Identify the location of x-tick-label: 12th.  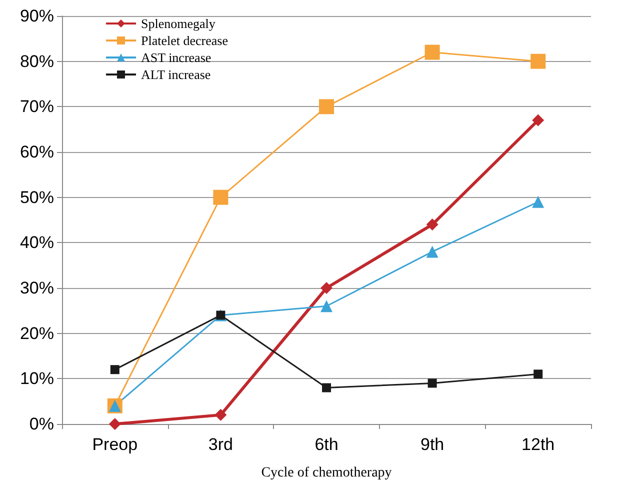
(538, 444).